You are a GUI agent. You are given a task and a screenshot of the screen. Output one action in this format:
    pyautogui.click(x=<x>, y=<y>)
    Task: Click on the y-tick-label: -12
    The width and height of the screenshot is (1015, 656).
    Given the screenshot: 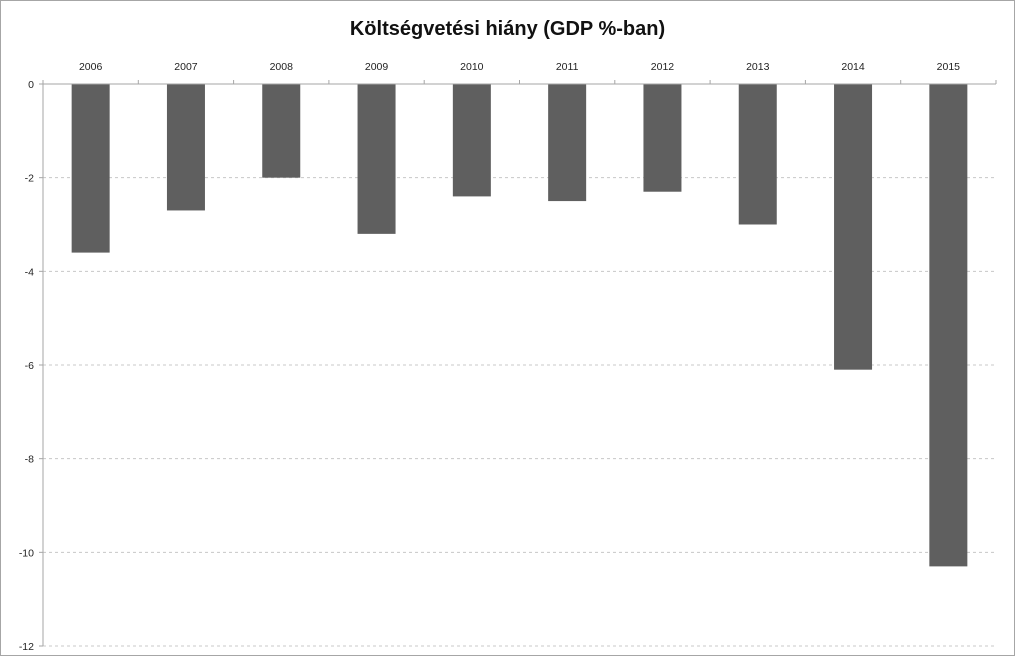 What is the action you would take?
    pyautogui.click(x=26, y=647)
    